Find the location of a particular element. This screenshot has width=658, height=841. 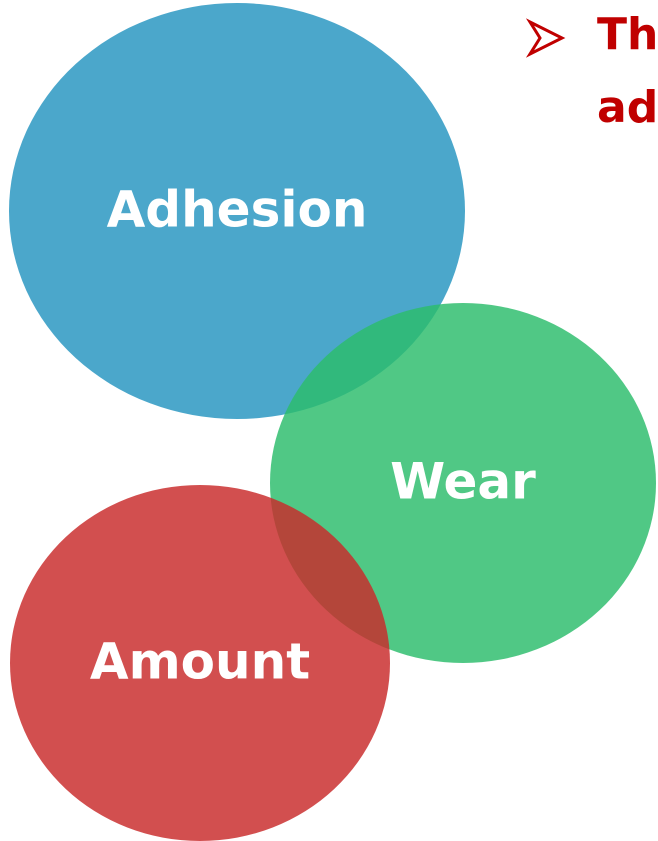

heading-line: Th is located at coordinates (627, 34).